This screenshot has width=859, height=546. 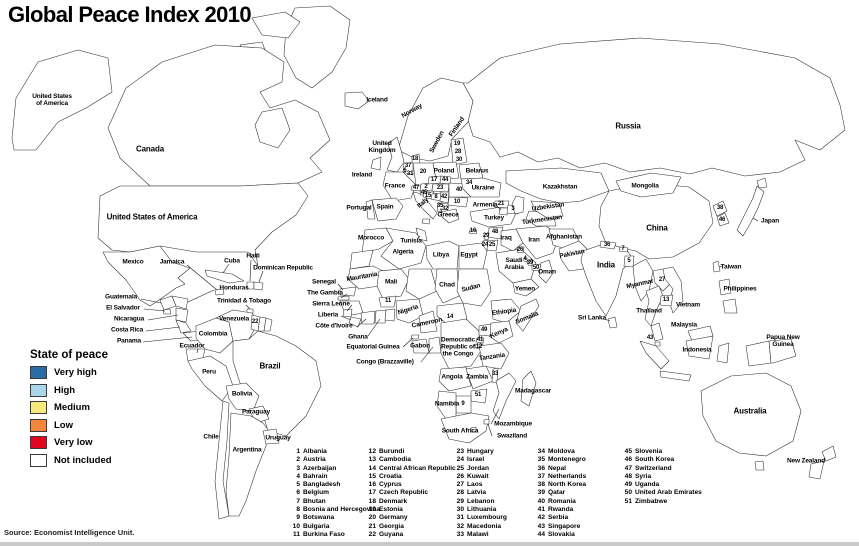 What do you see at coordinates (391, 526) in the screenshot?
I see `country-name: Georgia` at bounding box center [391, 526].